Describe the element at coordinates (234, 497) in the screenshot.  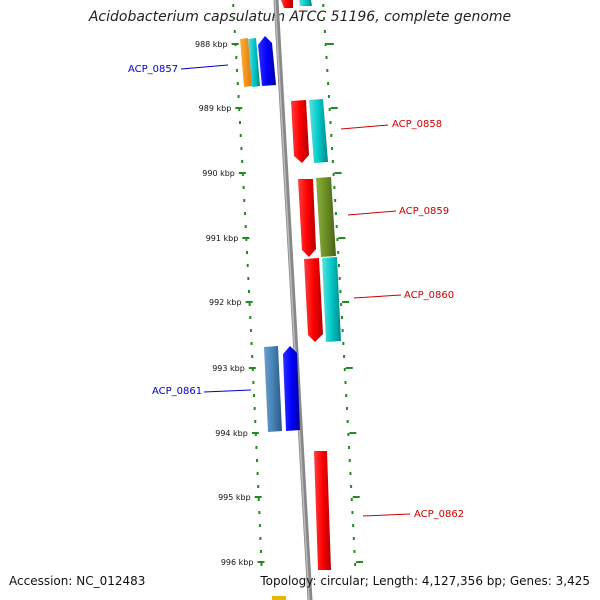
I see `kbp-label: 995 kbp` at that location.